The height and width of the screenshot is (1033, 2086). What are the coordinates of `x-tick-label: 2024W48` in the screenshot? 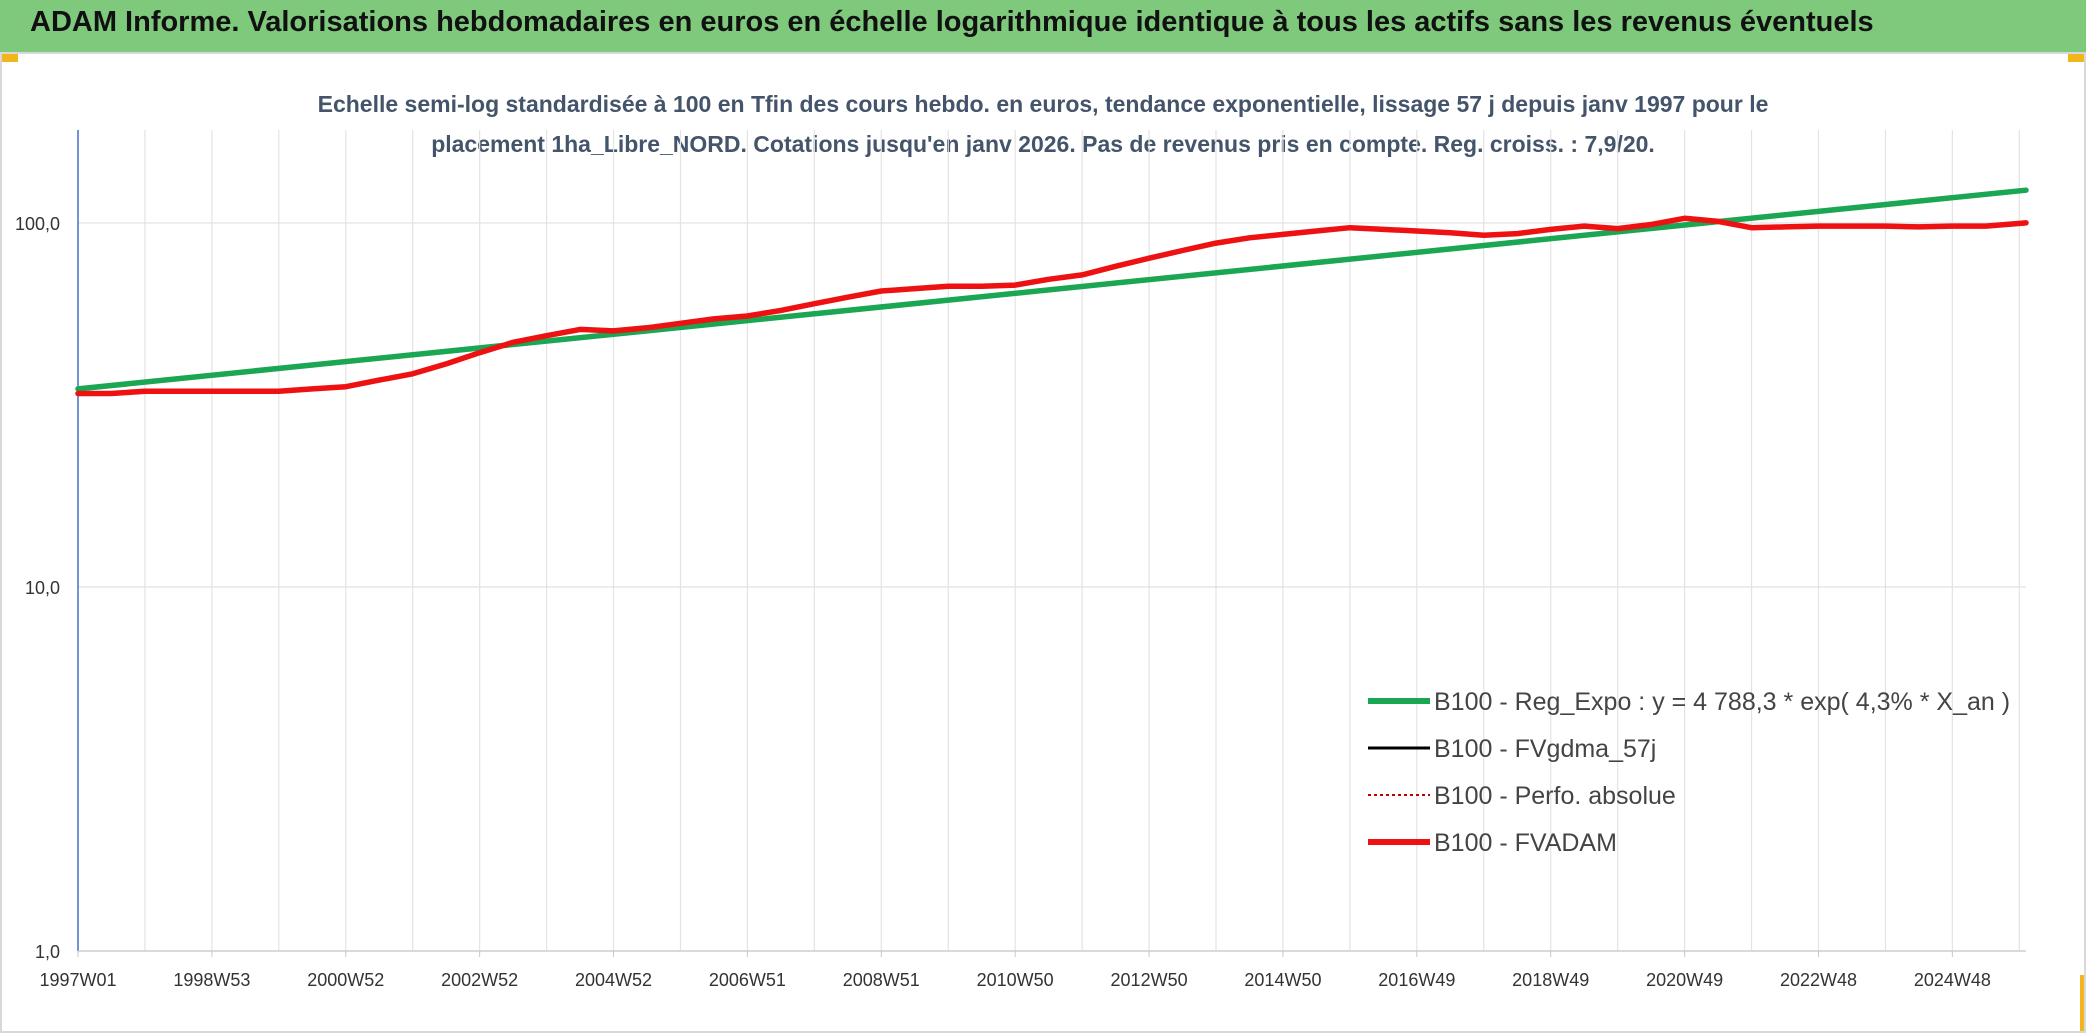 It's located at (1952, 980).